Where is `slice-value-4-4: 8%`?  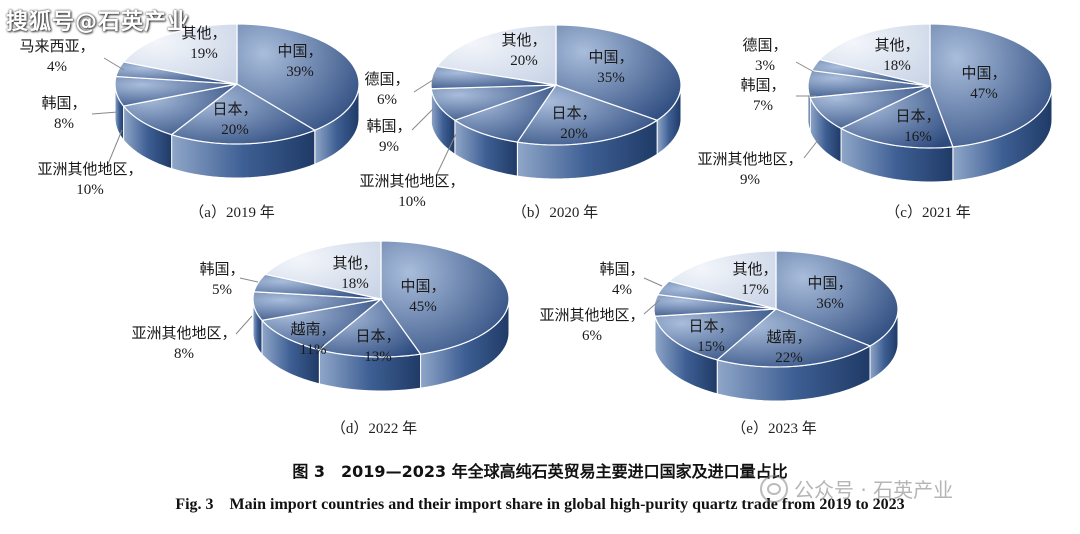 slice-value-4-4: 8% is located at coordinates (184, 354).